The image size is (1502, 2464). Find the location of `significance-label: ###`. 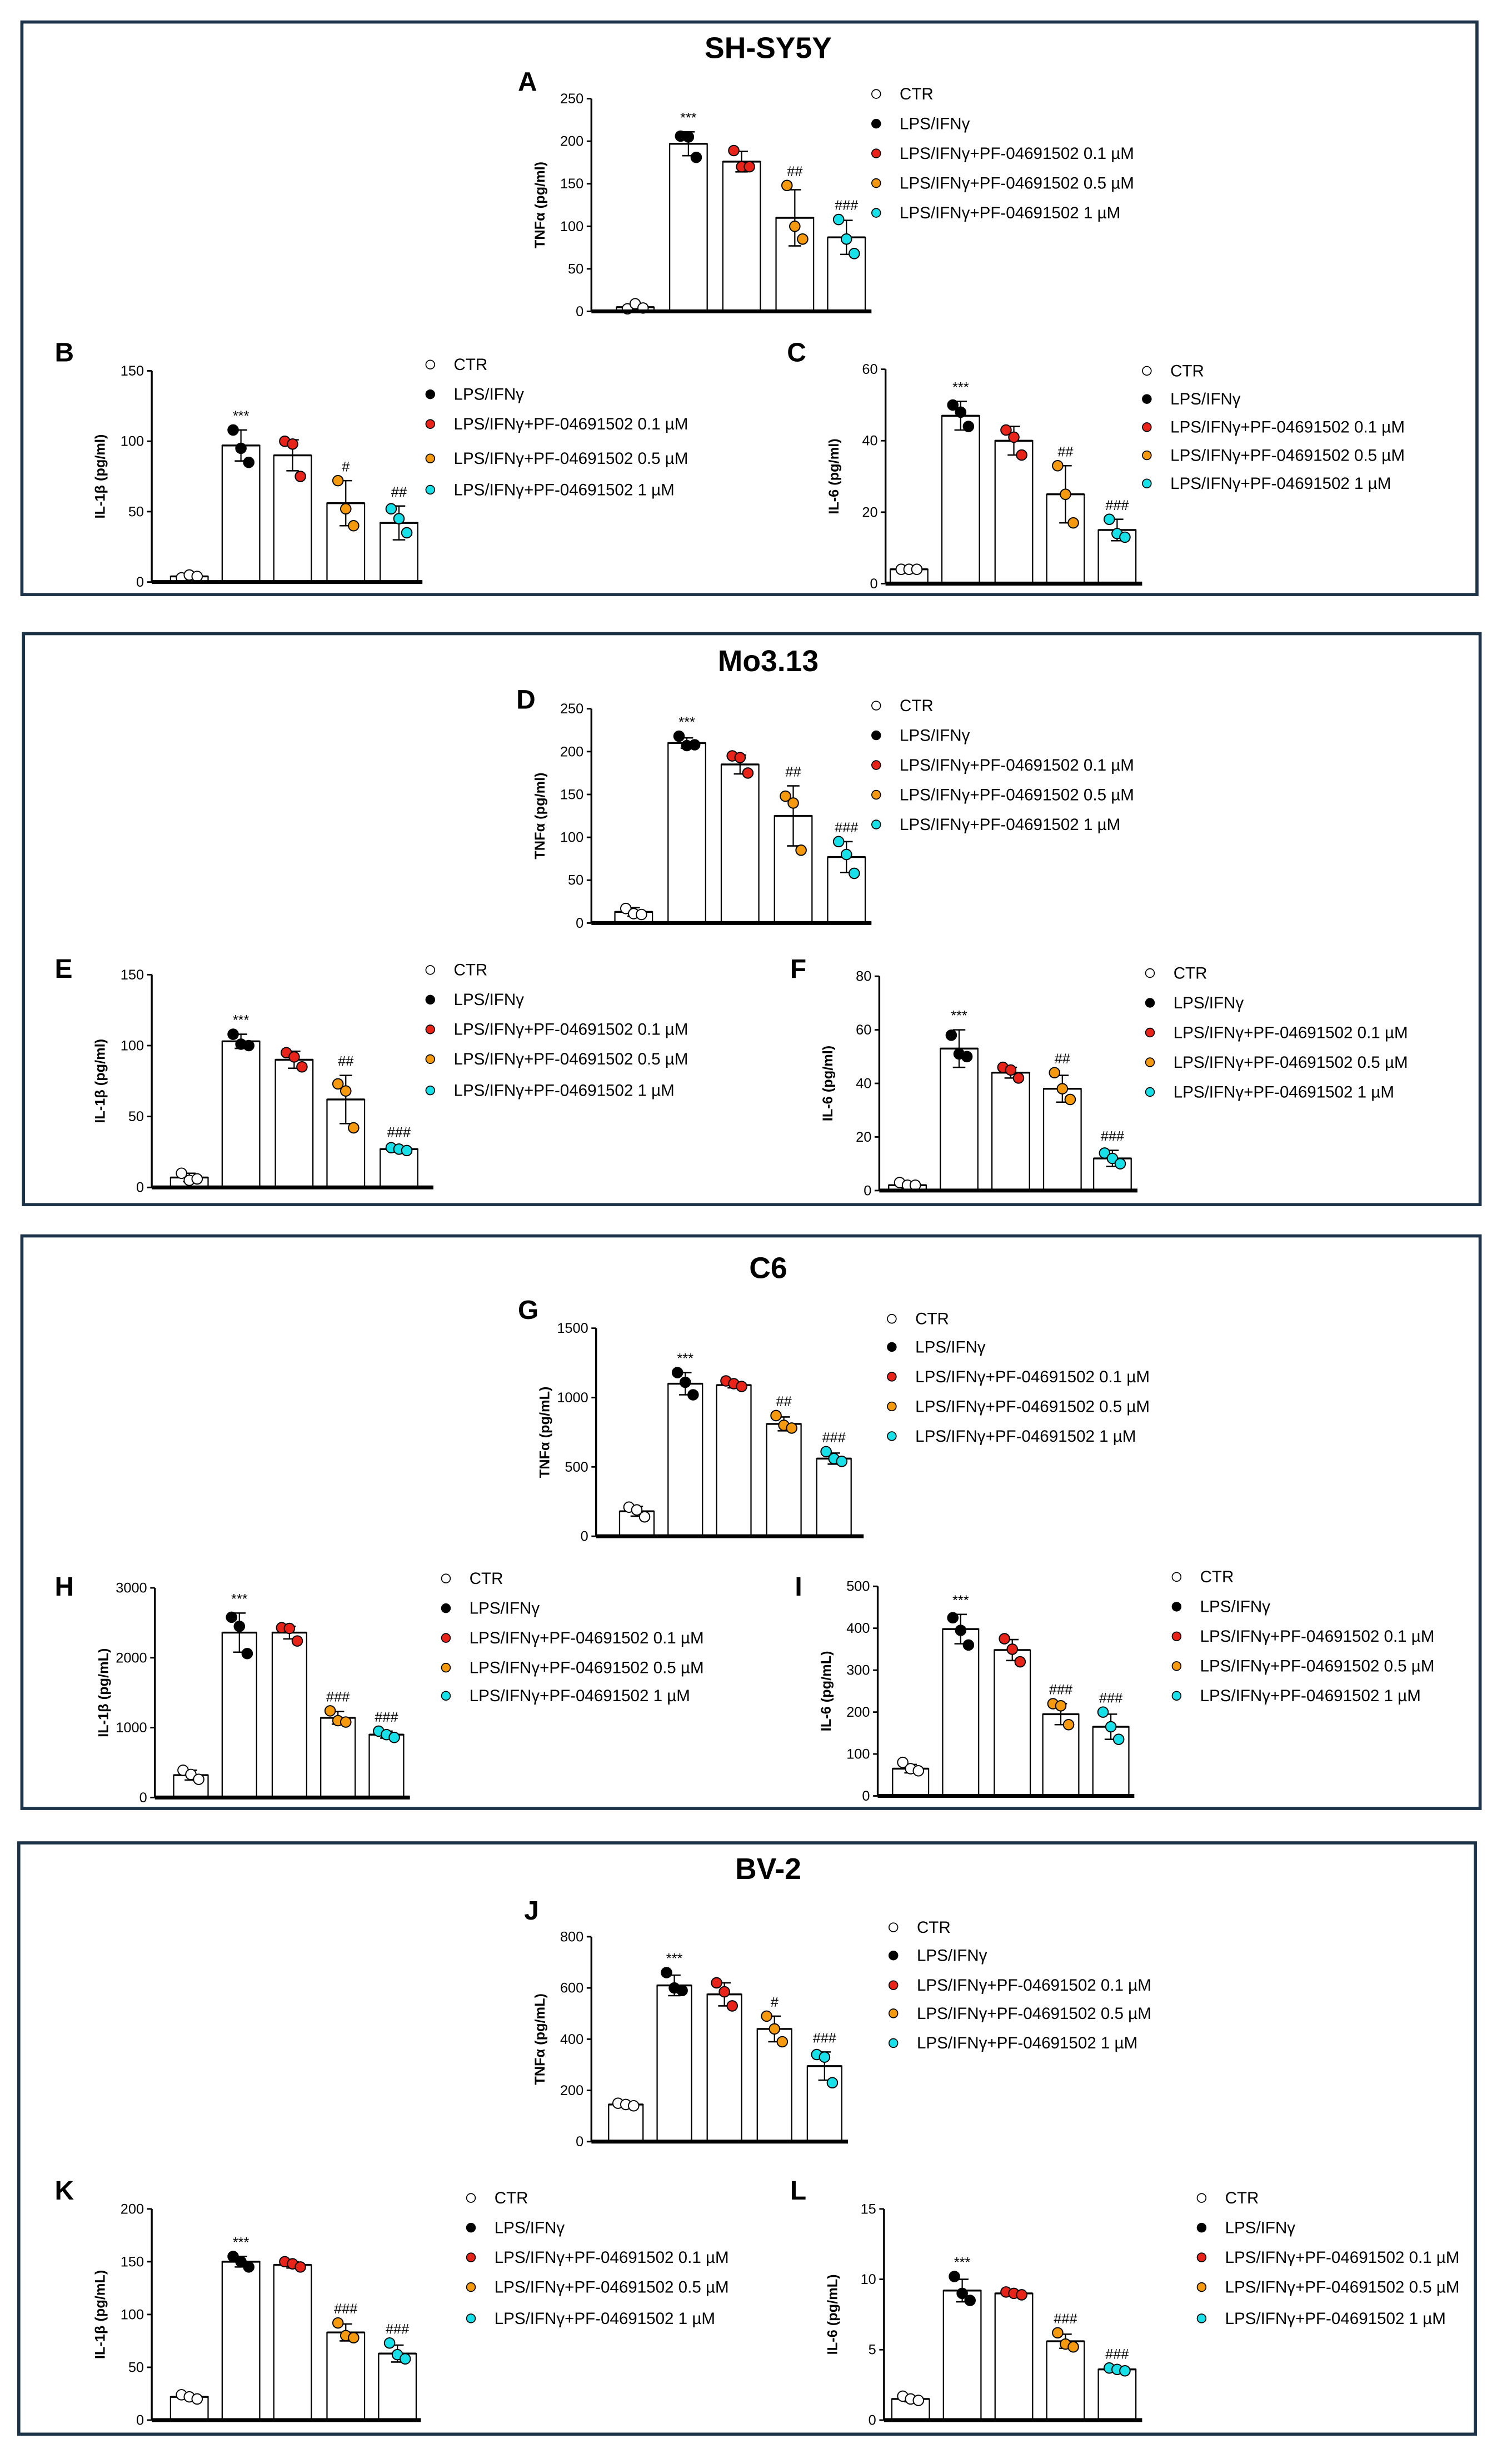

significance-label: ### is located at coordinates (1060, 1690).